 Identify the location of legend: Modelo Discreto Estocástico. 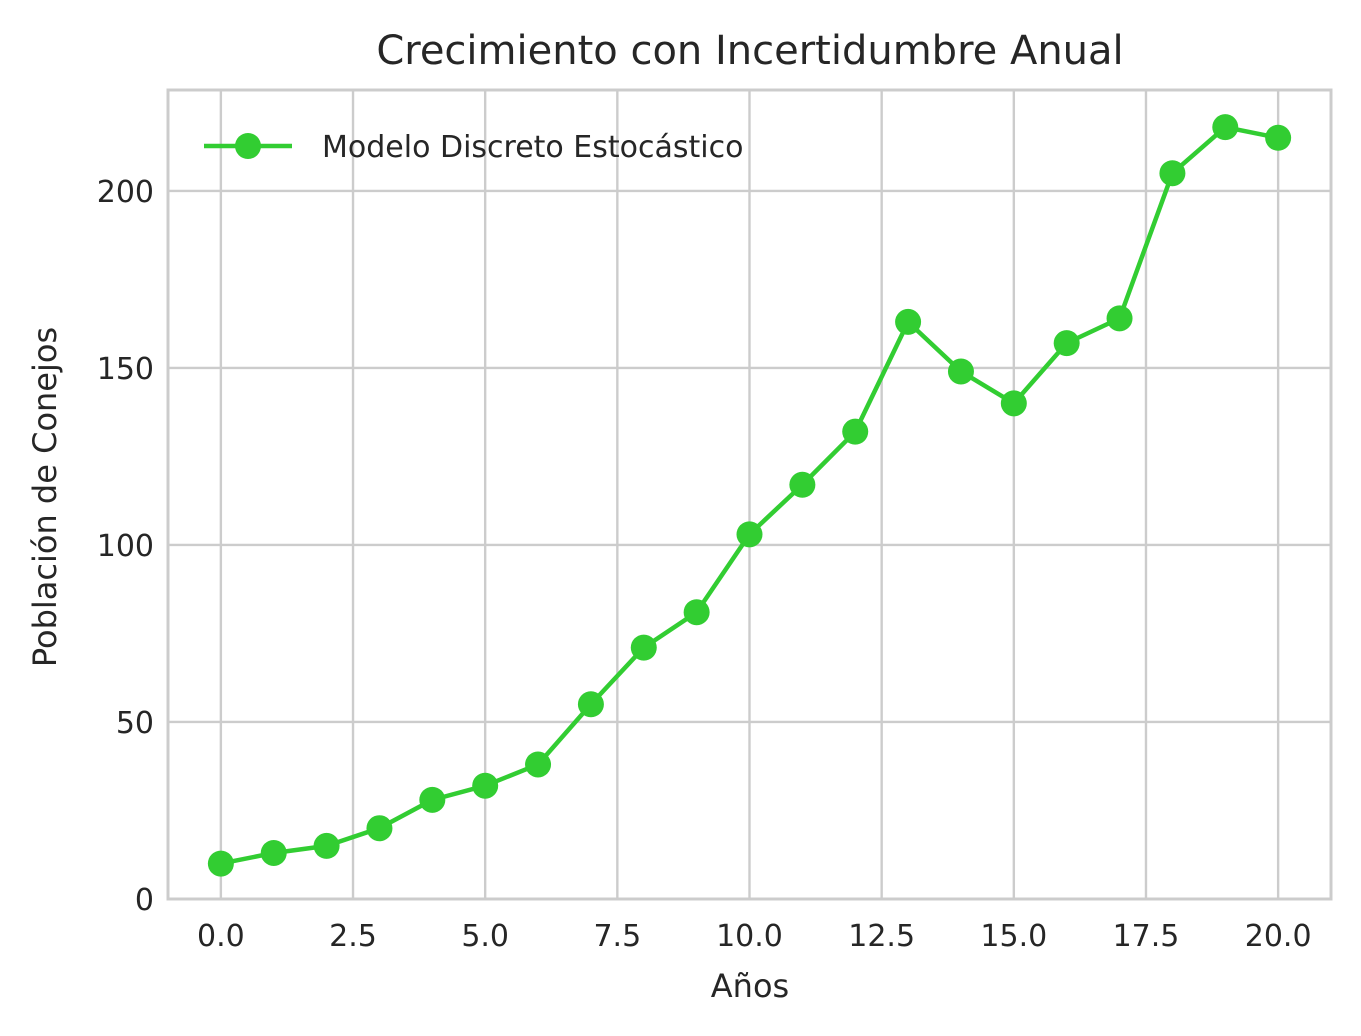
(473, 147).